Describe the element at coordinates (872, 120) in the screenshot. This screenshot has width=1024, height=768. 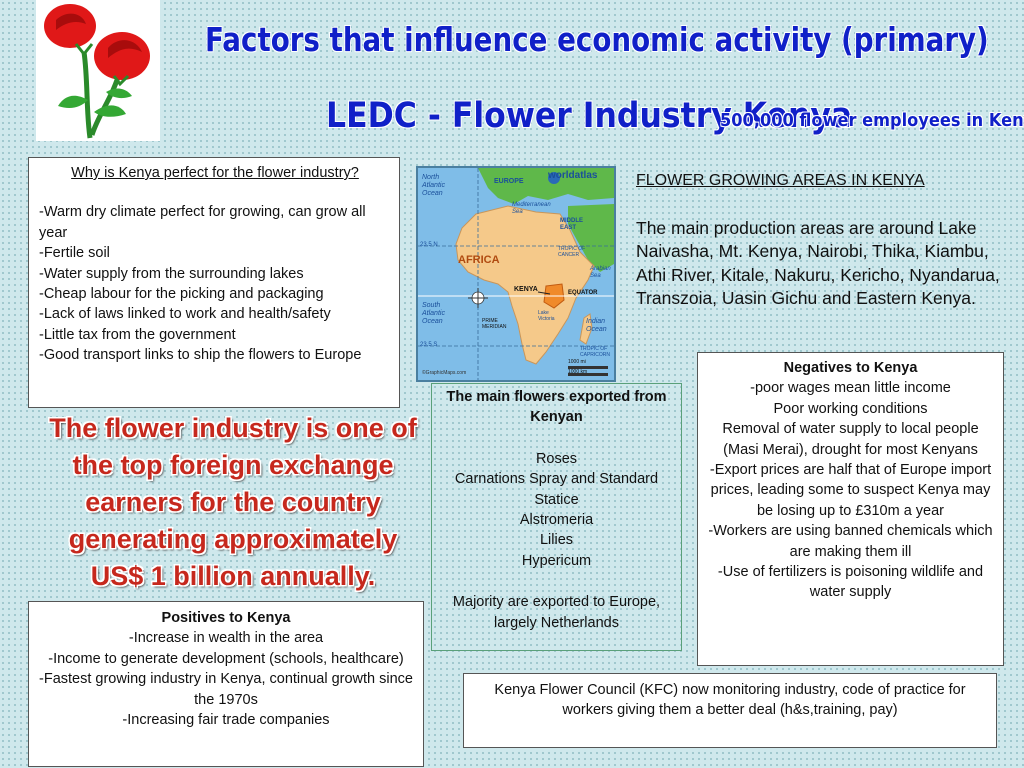
I see `employees-note: 500,000 flower employees in Kenya` at that location.